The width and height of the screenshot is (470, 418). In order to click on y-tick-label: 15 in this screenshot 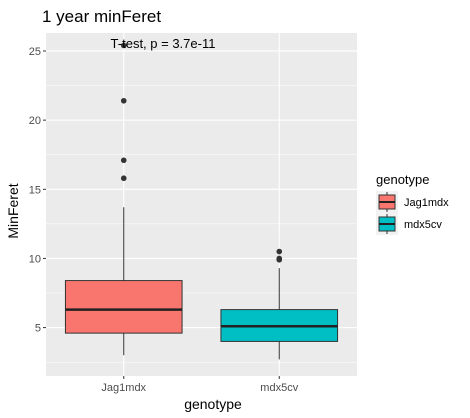, I will do `click(35, 190)`.